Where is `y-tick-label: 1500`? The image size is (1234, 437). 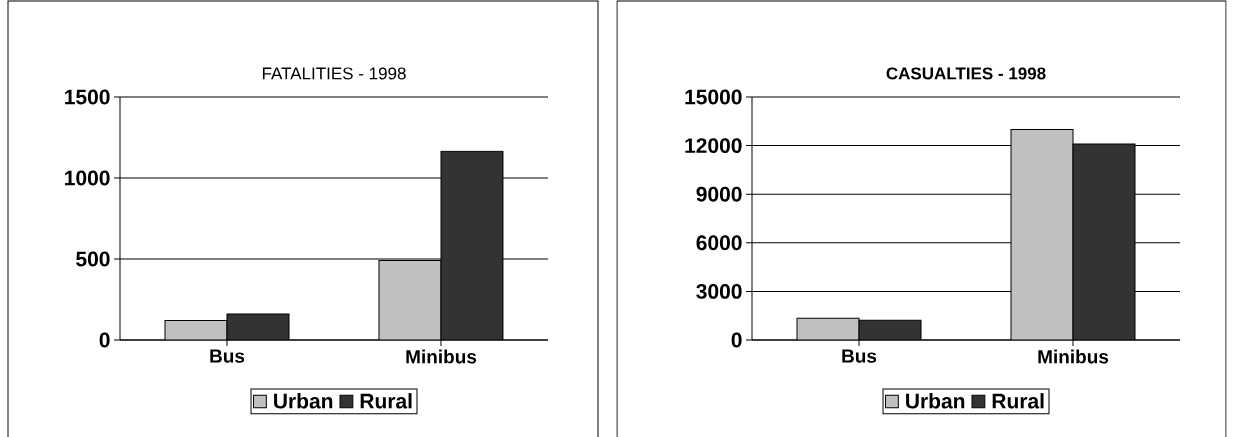 y-tick-label: 1500 is located at coordinates (87, 97).